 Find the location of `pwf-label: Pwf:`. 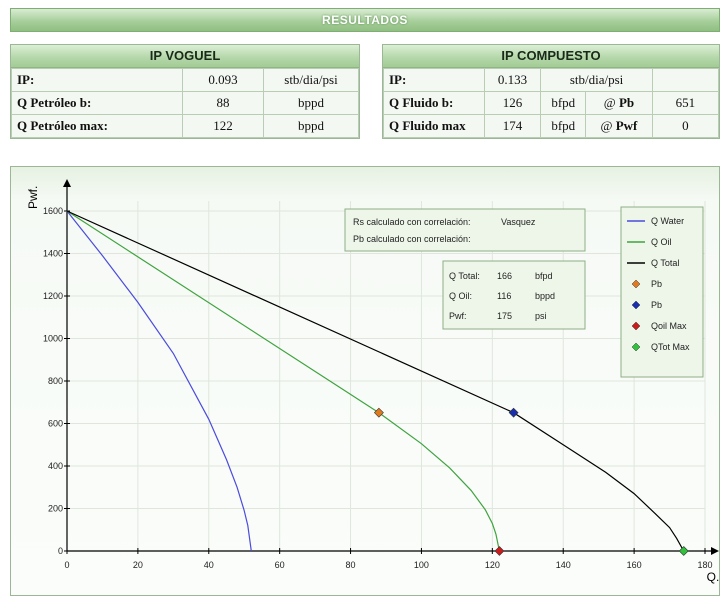

pwf-label: Pwf: is located at coordinates (458, 316).